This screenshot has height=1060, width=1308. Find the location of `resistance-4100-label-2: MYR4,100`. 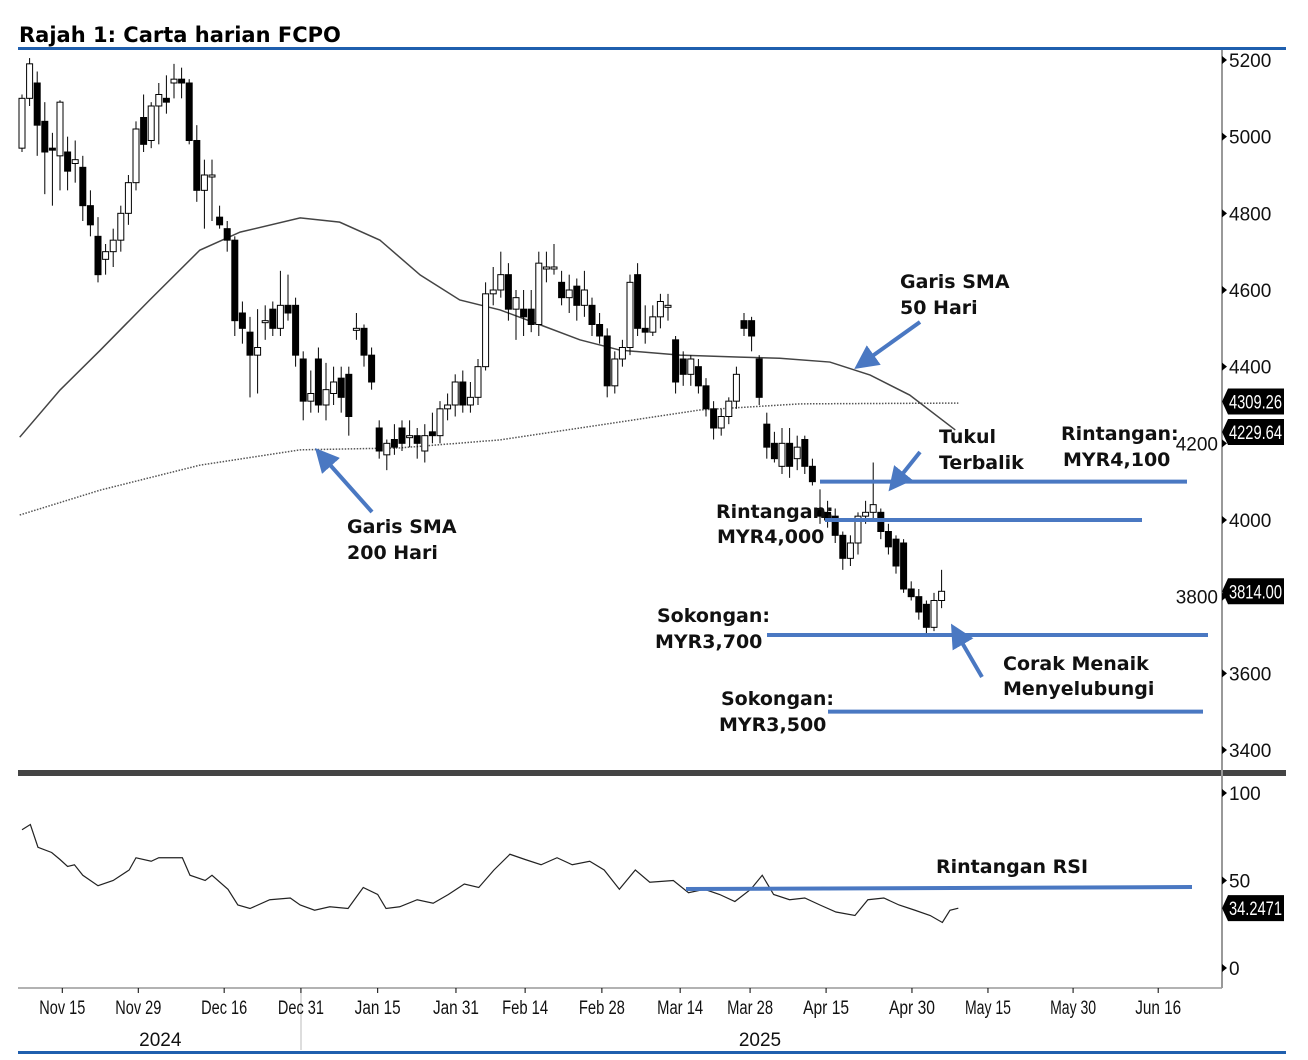

resistance-4100-label-2: MYR4,100 is located at coordinates (1116, 460).